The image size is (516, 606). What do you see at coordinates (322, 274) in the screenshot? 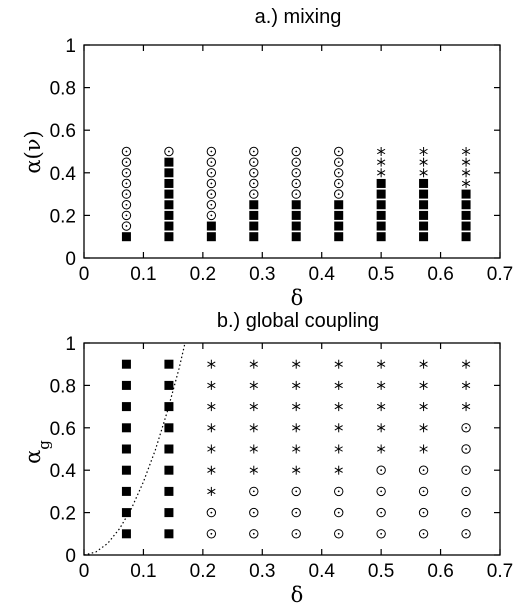
I see `panel-a-xtick-label: 0.4` at bounding box center [322, 274].